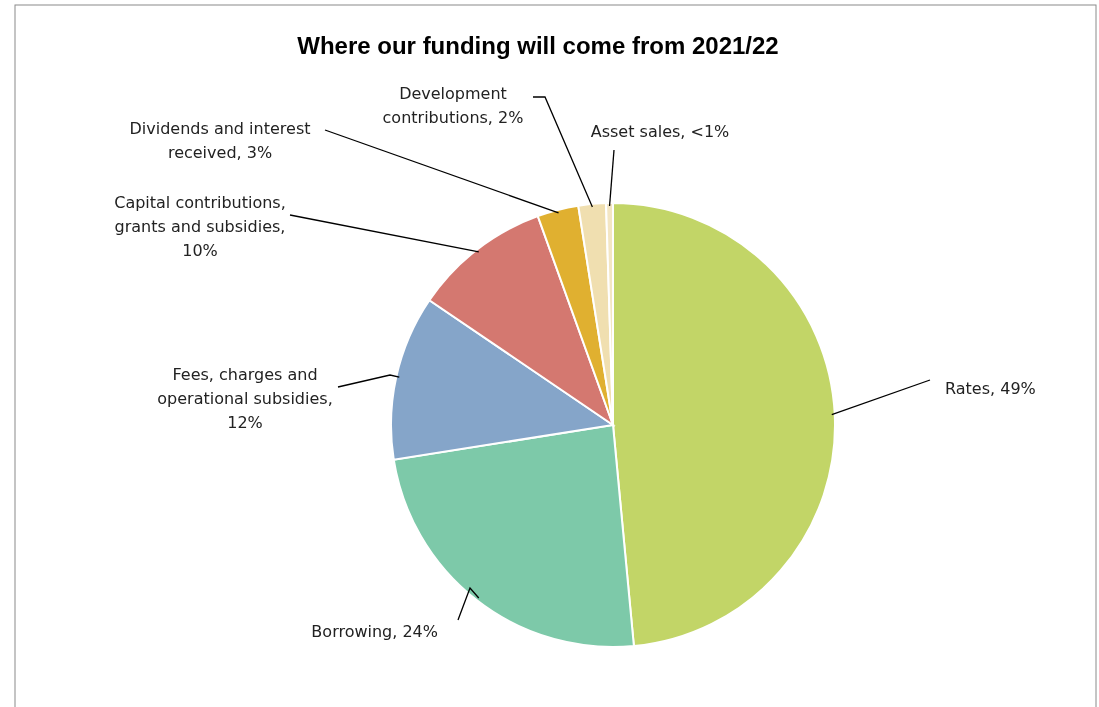  I want to click on slice-label: Capital contributions, grants and subsidies, 10%, so click(200, 226).